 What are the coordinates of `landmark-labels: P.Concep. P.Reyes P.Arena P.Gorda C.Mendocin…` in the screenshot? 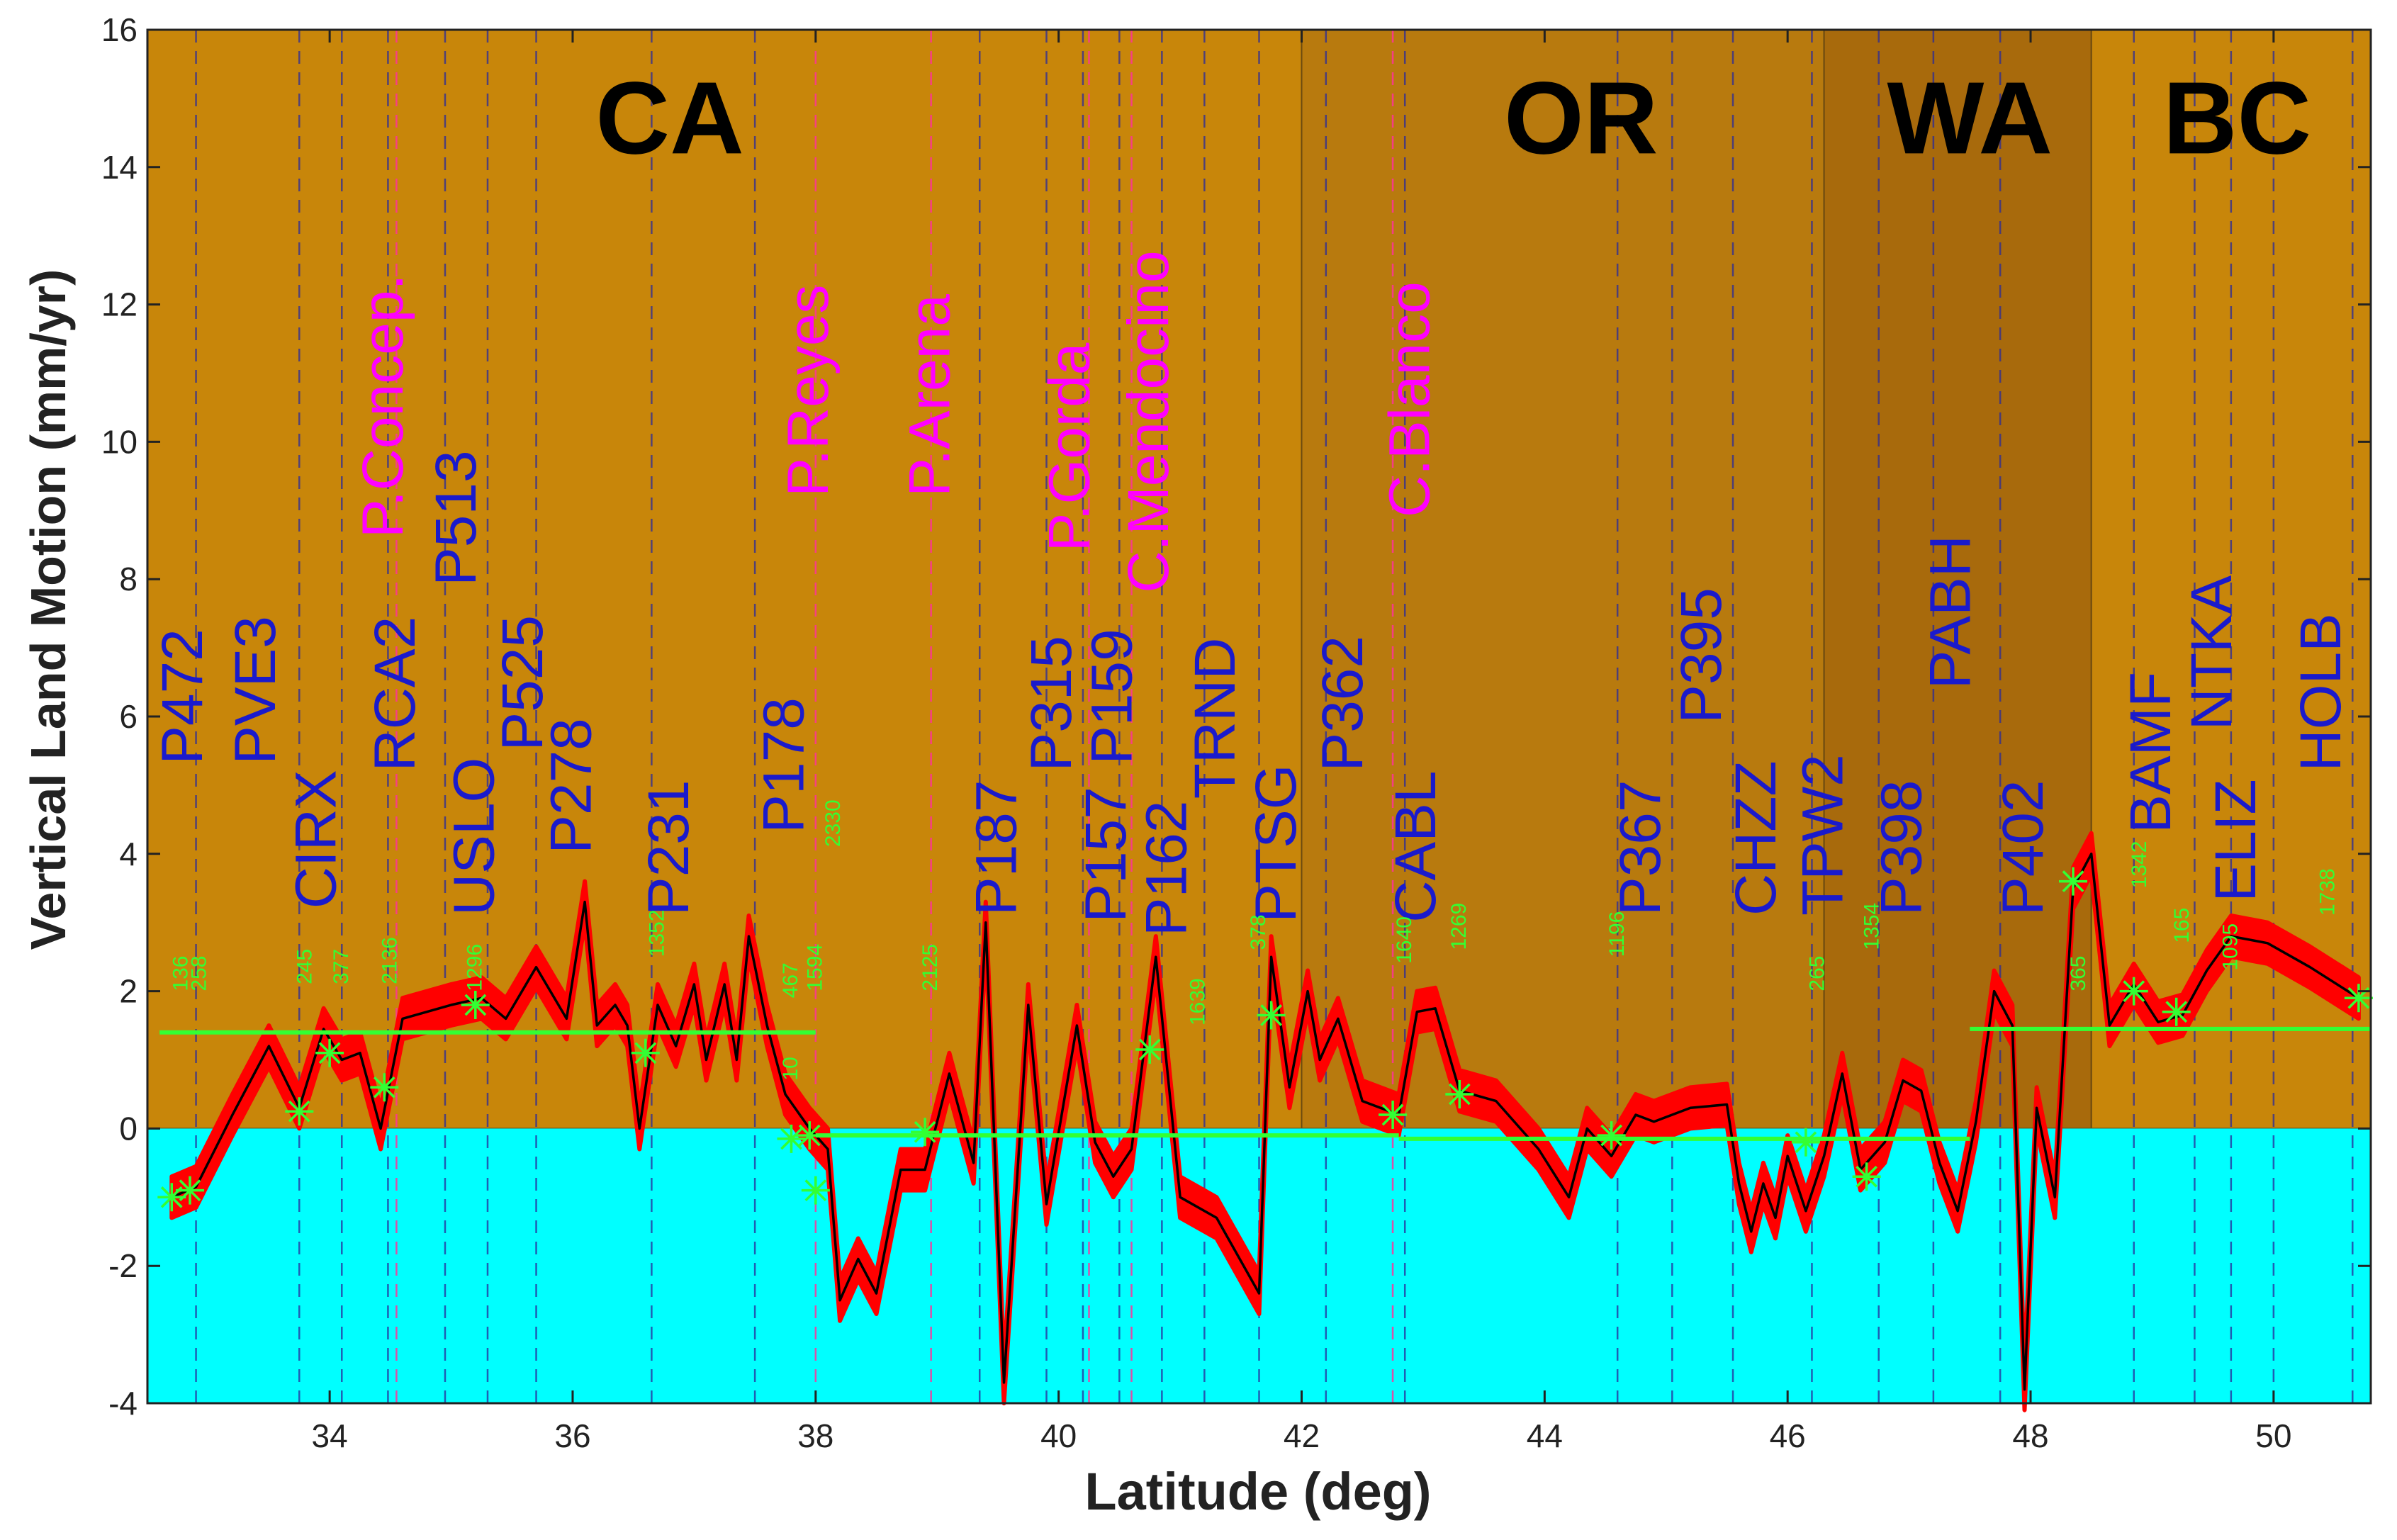 It's located at (896, 421).